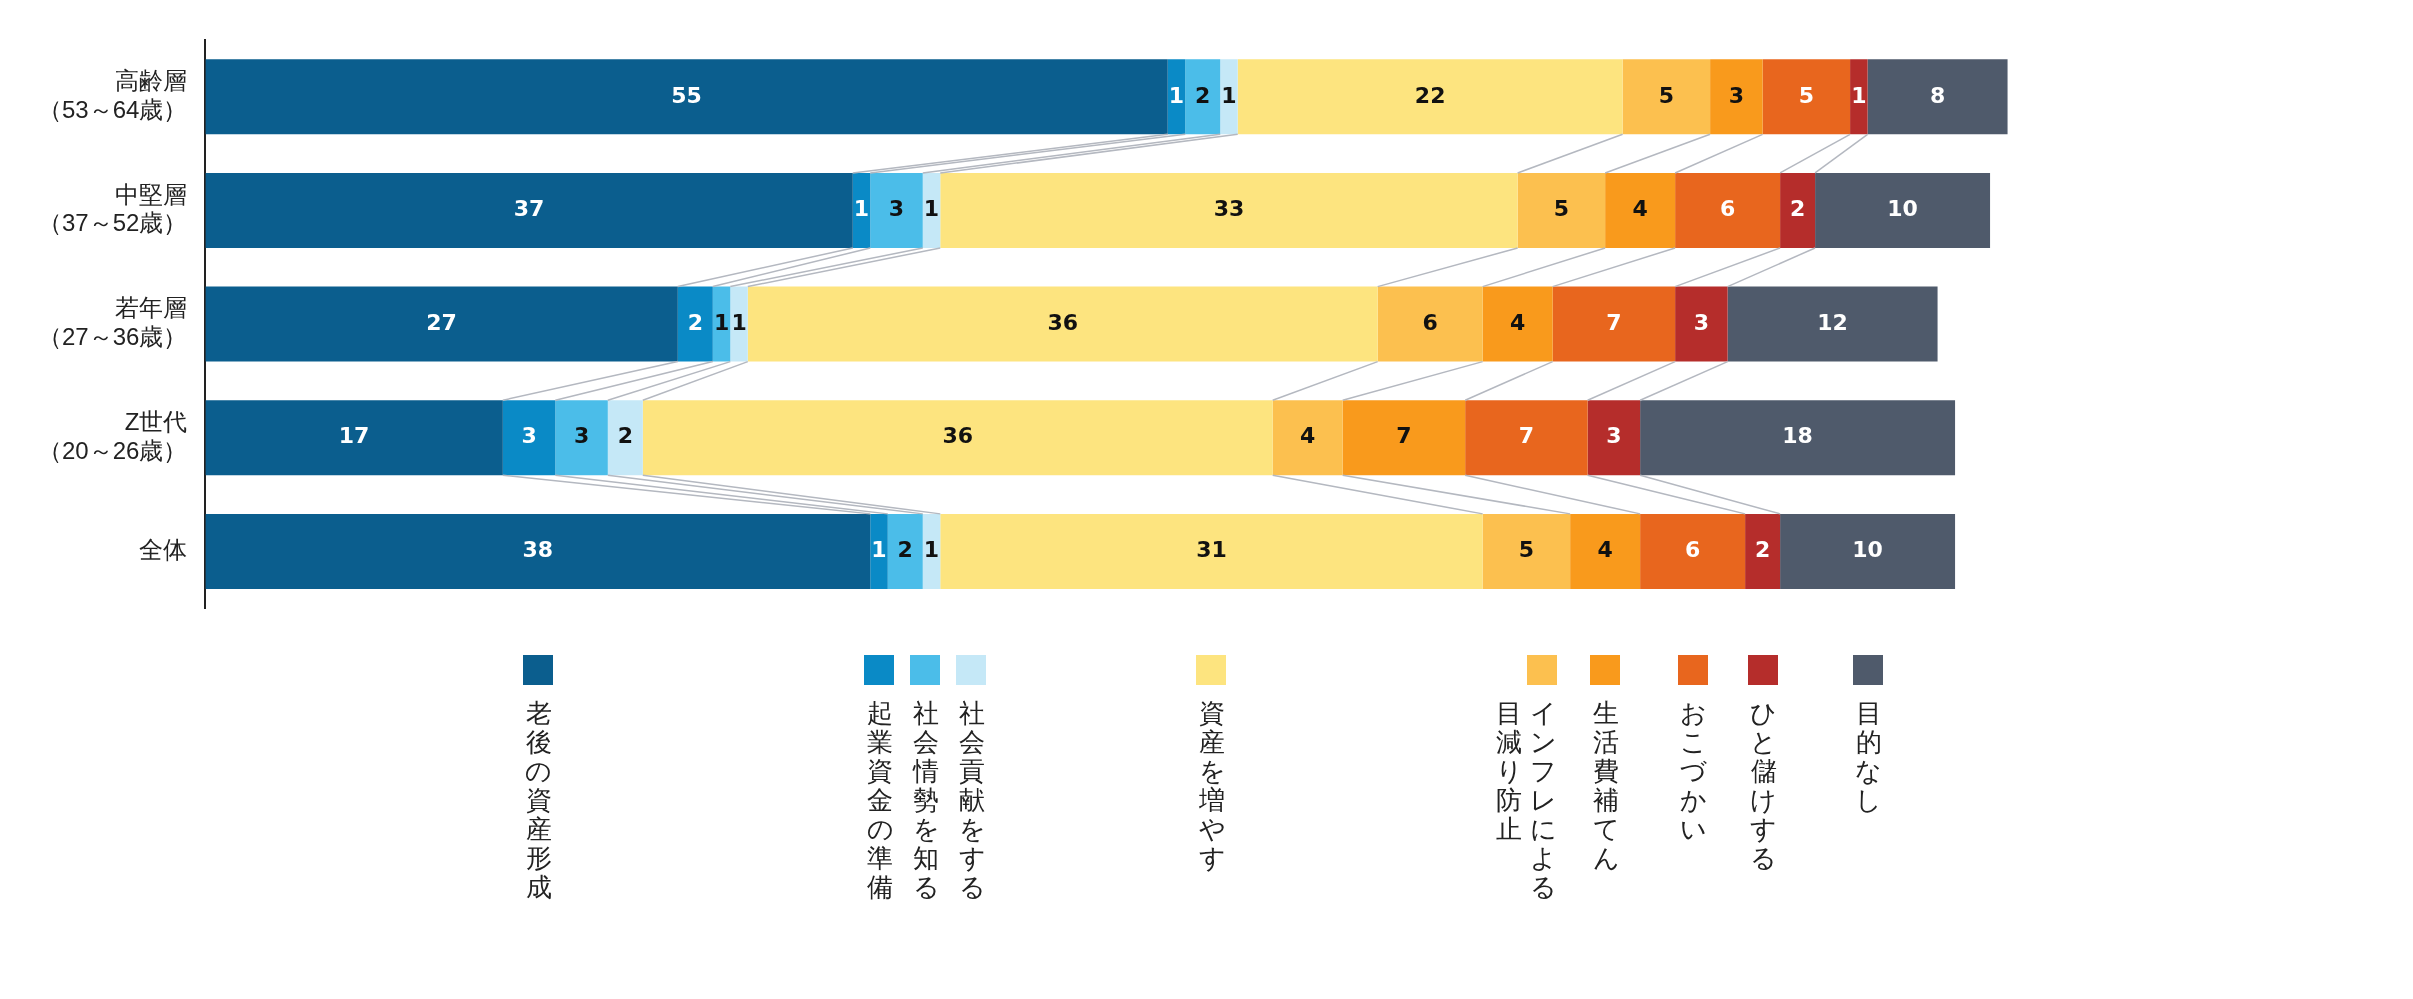  I want to click on data-label: 38, so click(538, 550).